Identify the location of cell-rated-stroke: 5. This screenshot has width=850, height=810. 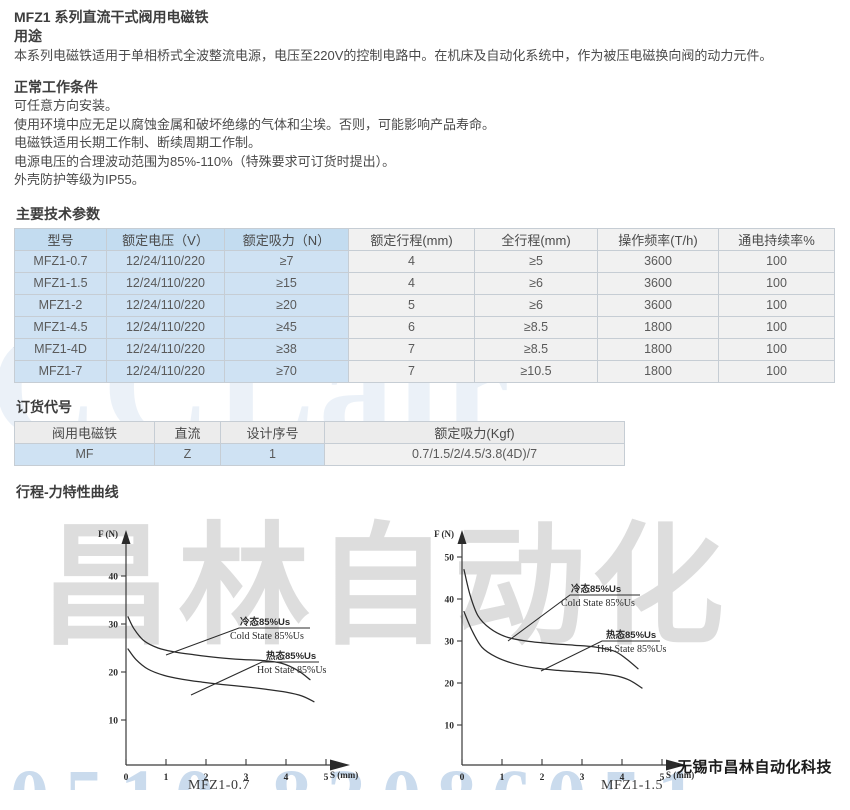
(411, 305).